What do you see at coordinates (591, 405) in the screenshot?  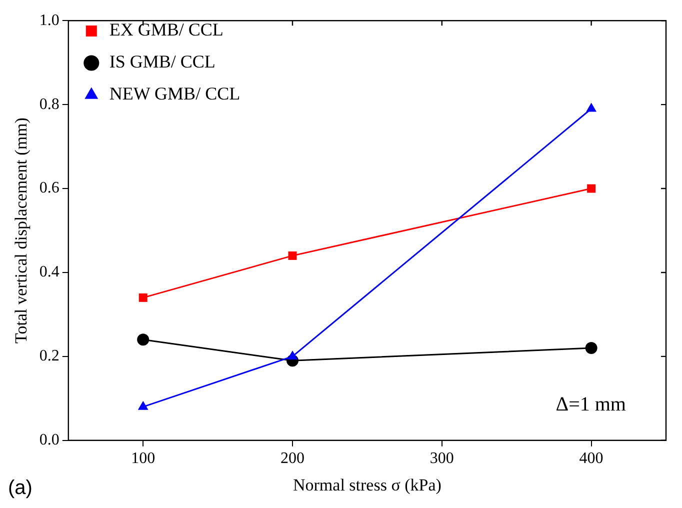 I see `annotation: Δ=1 mm` at bounding box center [591, 405].